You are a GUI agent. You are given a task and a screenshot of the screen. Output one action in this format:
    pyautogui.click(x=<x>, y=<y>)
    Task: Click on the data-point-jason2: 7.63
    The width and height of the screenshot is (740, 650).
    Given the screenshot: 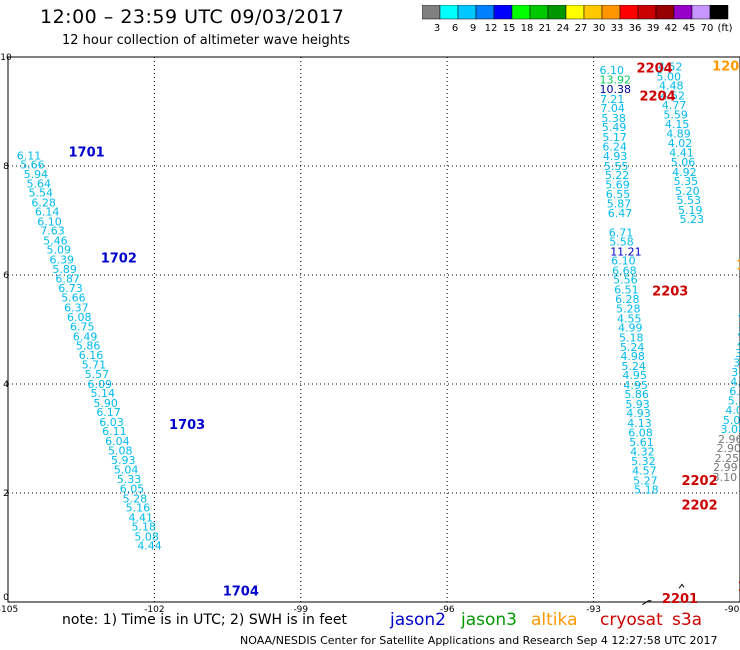 What is the action you would take?
    pyautogui.click(x=52, y=231)
    